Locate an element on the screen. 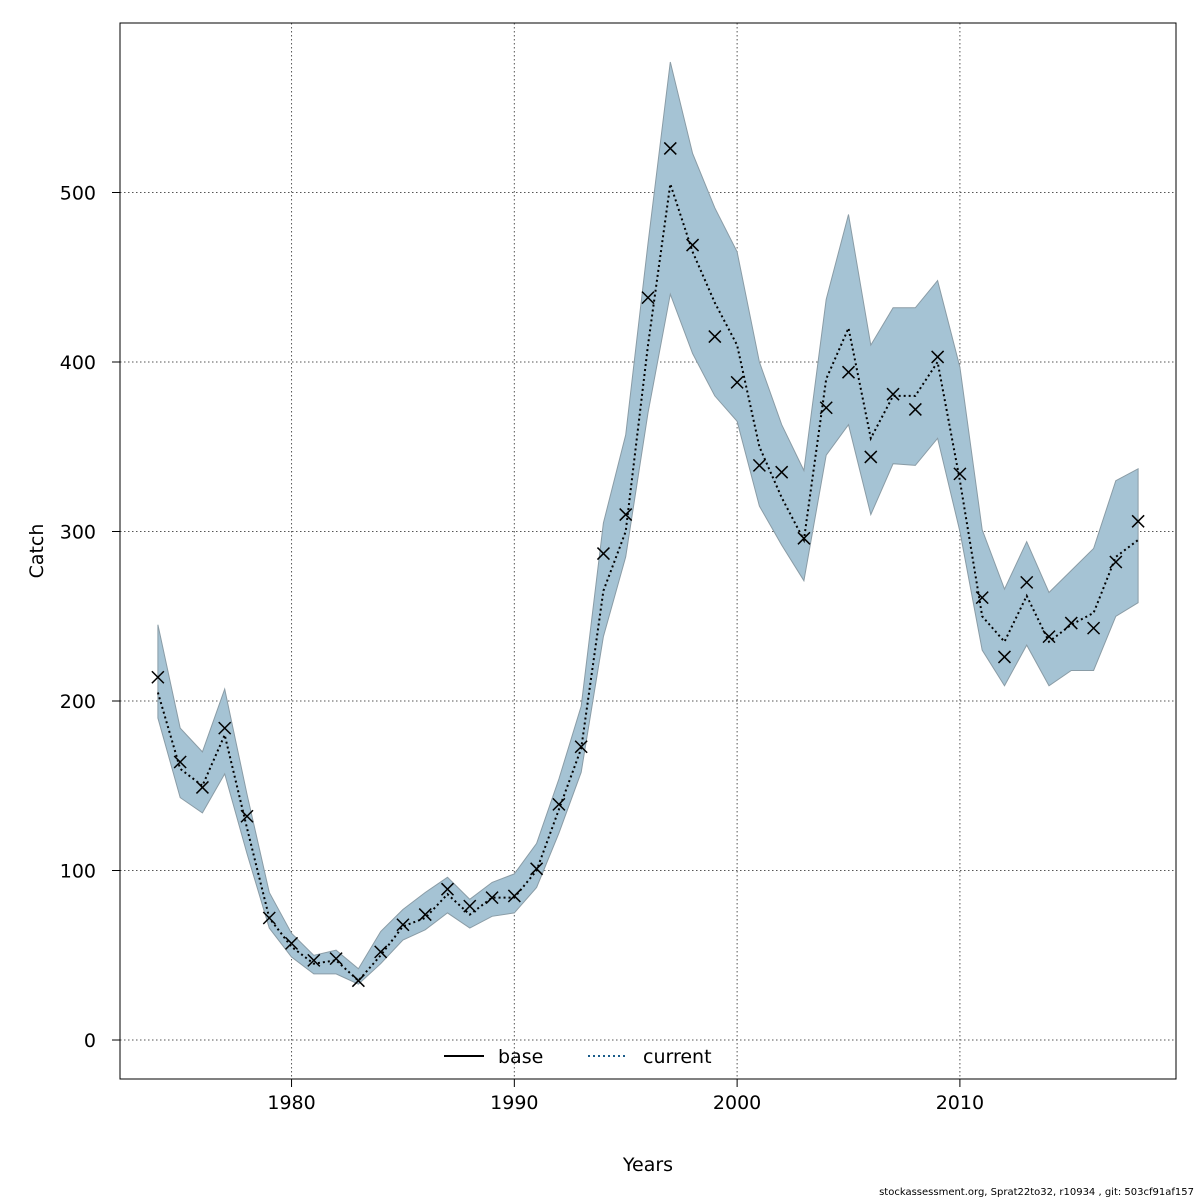  observed-point-2007 is located at coordinates (893, 394).